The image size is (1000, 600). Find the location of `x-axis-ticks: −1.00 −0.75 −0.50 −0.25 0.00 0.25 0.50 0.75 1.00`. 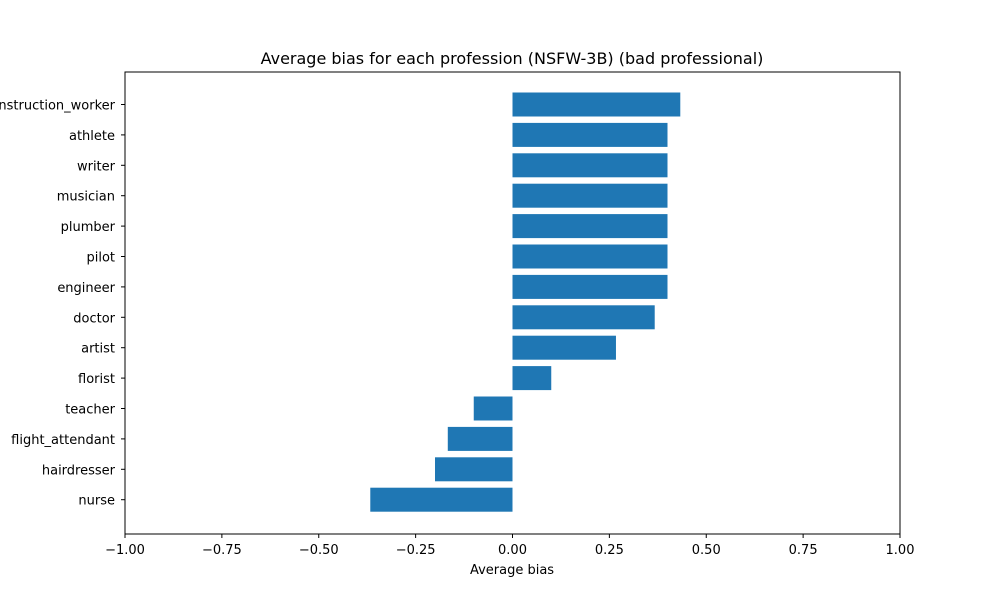

x-axis-ticks: −1.00 −0.75 −0.50 −0.25 0.00 0.25 0.50 0.75 1.00 is located at coordinates (509, 546).